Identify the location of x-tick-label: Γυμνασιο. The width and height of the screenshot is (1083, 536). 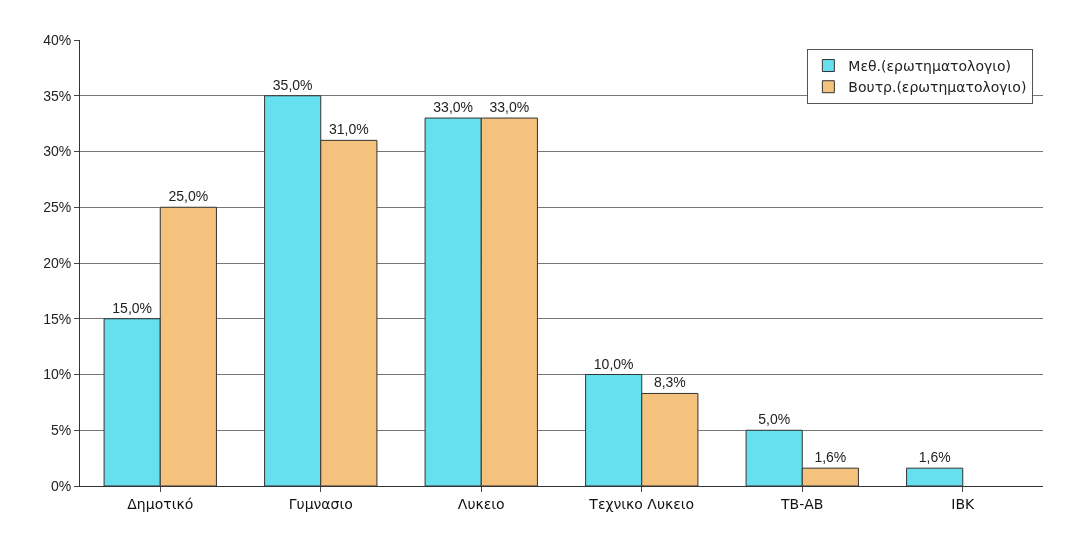
(320, 503).